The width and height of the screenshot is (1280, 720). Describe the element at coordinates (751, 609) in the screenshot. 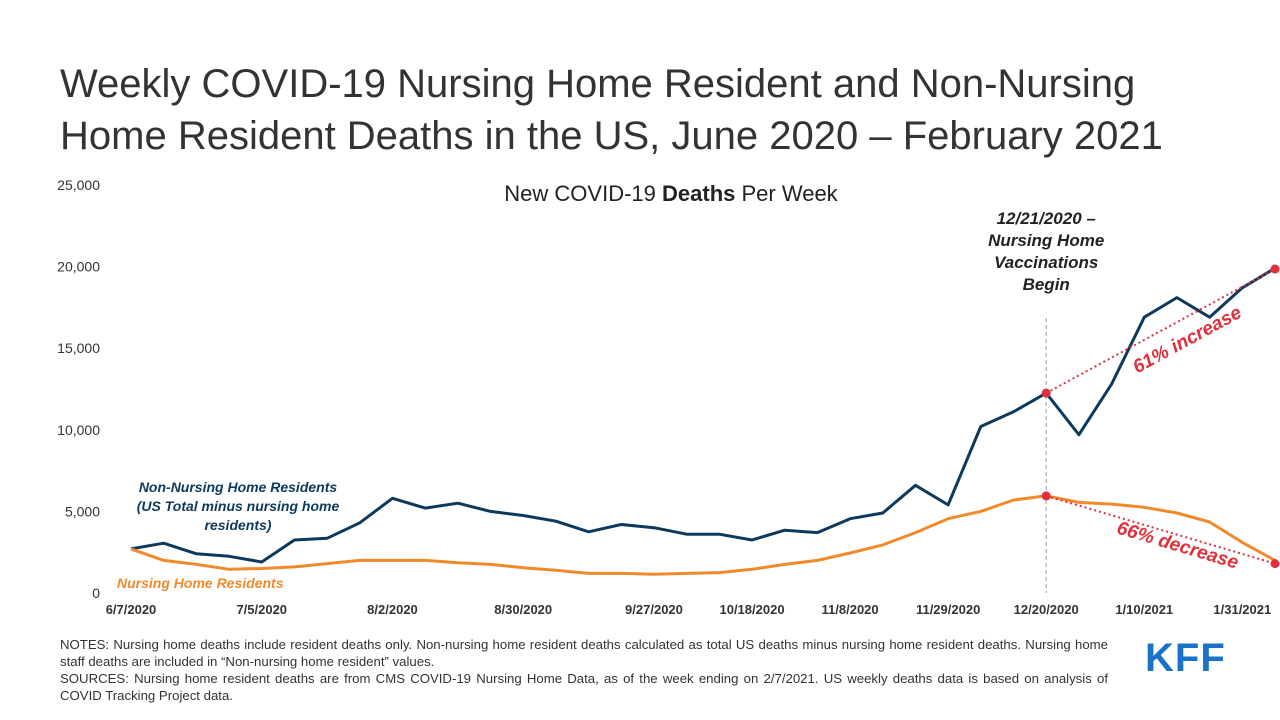

I see `x-tick-label: 10/18/2020` at that location.